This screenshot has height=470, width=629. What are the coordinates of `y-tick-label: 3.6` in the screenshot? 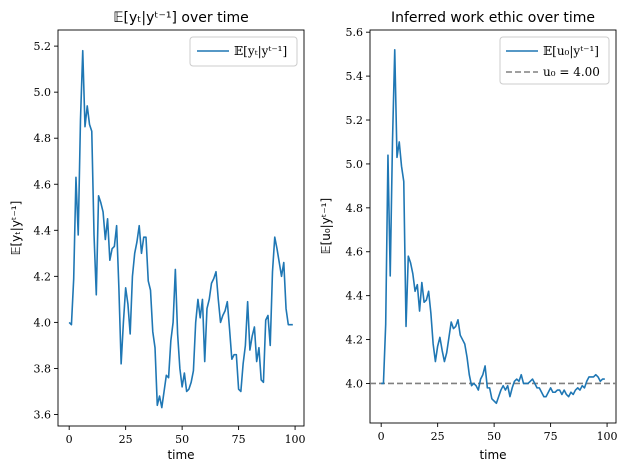 It's located at (43, 414).